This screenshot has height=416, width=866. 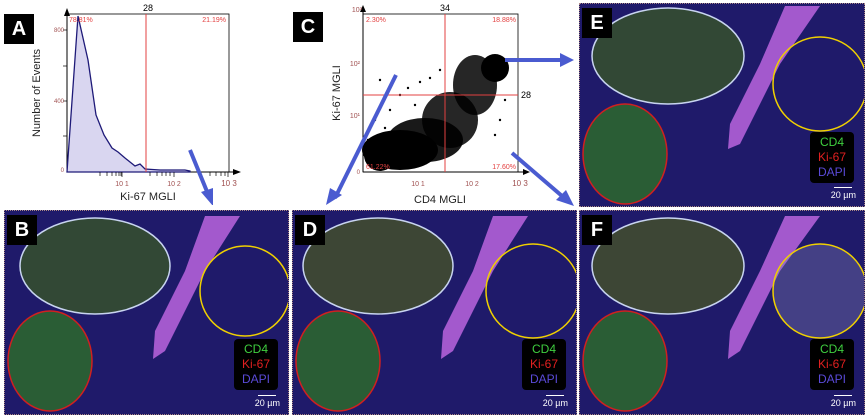 I want to click on svg-text: 78.81%, so click(x=81, y=20).